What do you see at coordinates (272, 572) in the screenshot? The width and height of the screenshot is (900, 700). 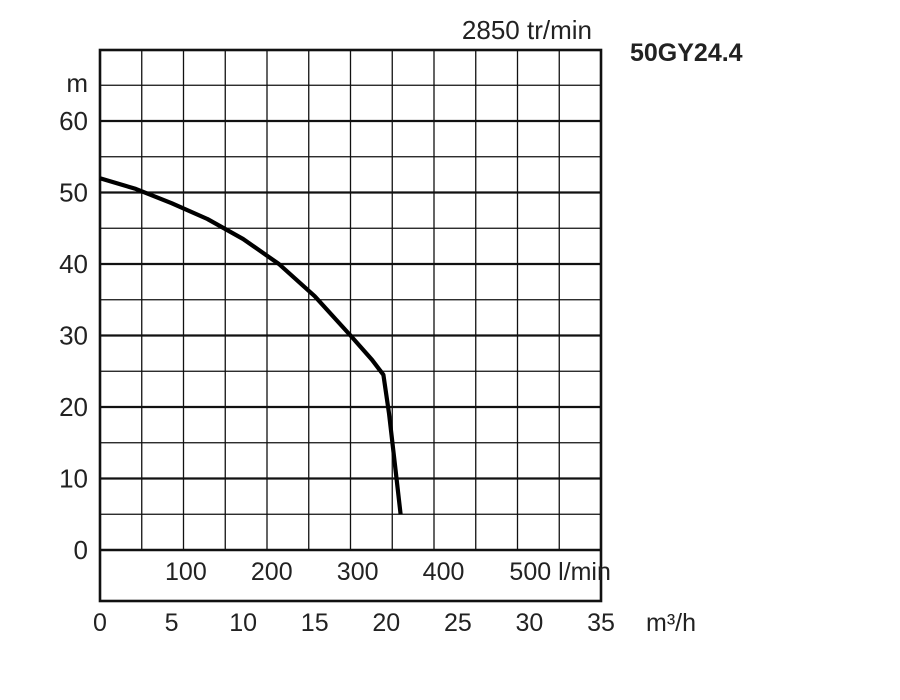 I see `secondary-x-tick-label: 200` at bounding box center [272, 572].